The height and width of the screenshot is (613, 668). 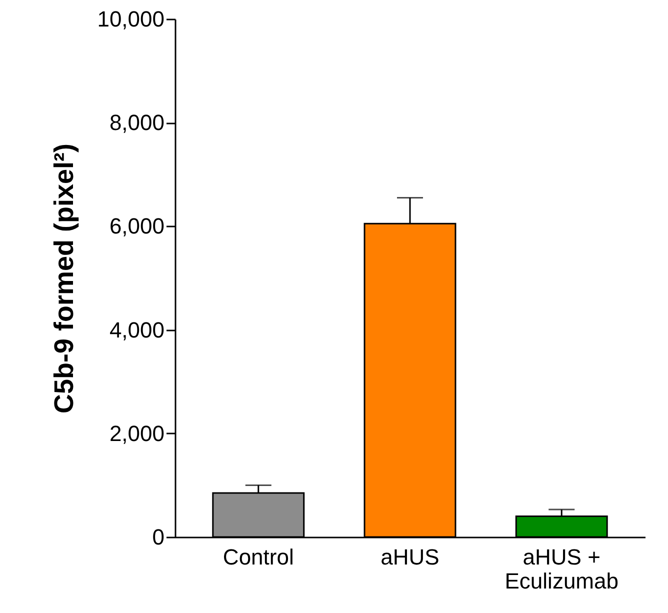 What do you see at coordinates (136, 433) in the screenshot?
I see `y-tick-label: 2,000` at bounding box center [136, 433].